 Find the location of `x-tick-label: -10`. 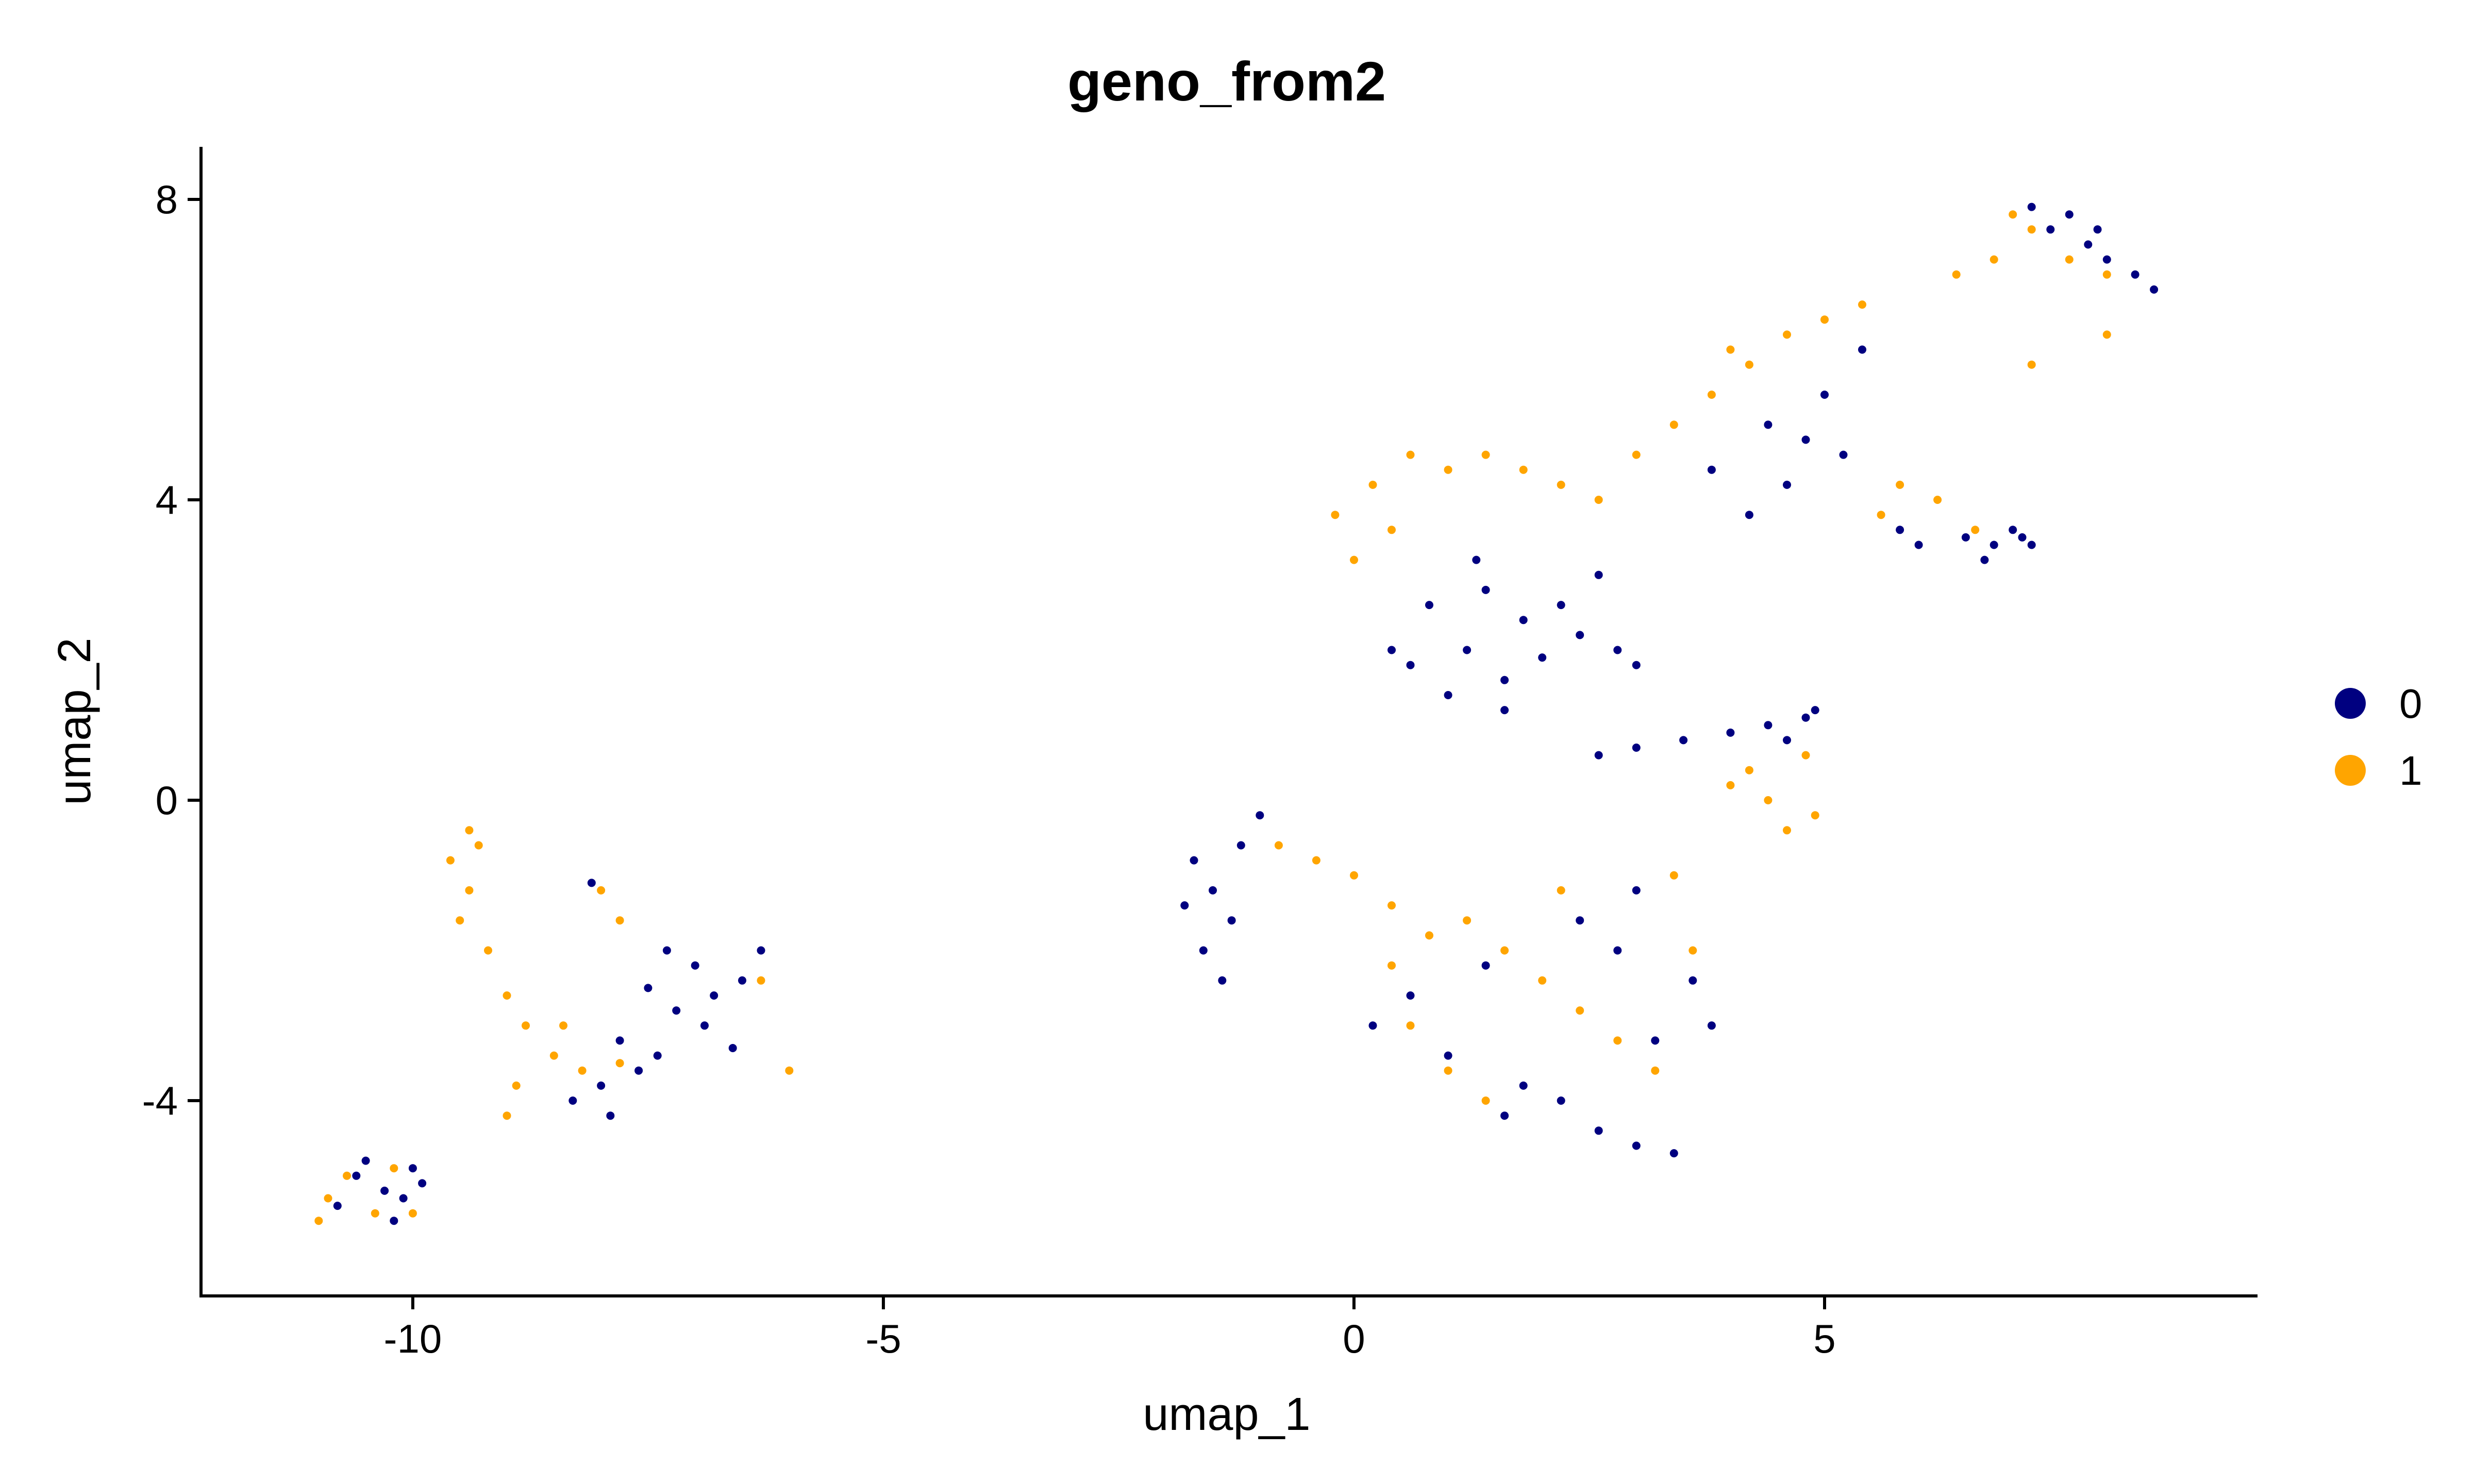

x-tick-label: -10 is located at coordinates (413, 1338).